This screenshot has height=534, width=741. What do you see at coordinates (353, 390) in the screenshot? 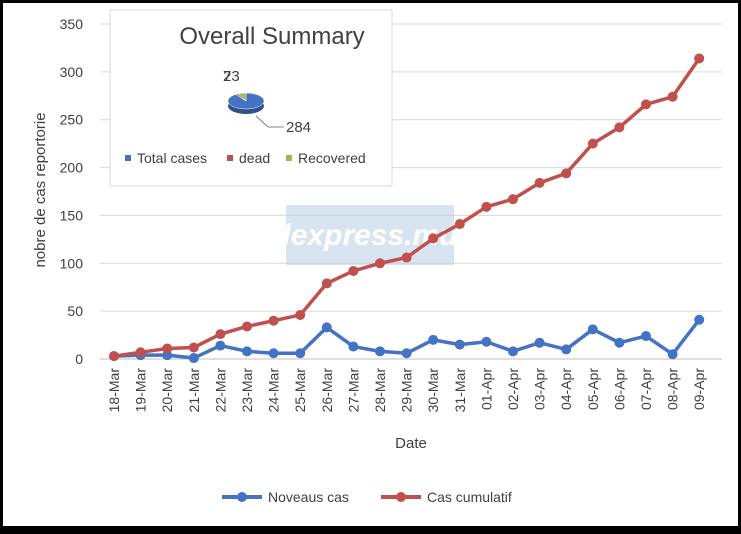
I see `x-tick-label: 27-Mar` at bounding box center [353, 390].